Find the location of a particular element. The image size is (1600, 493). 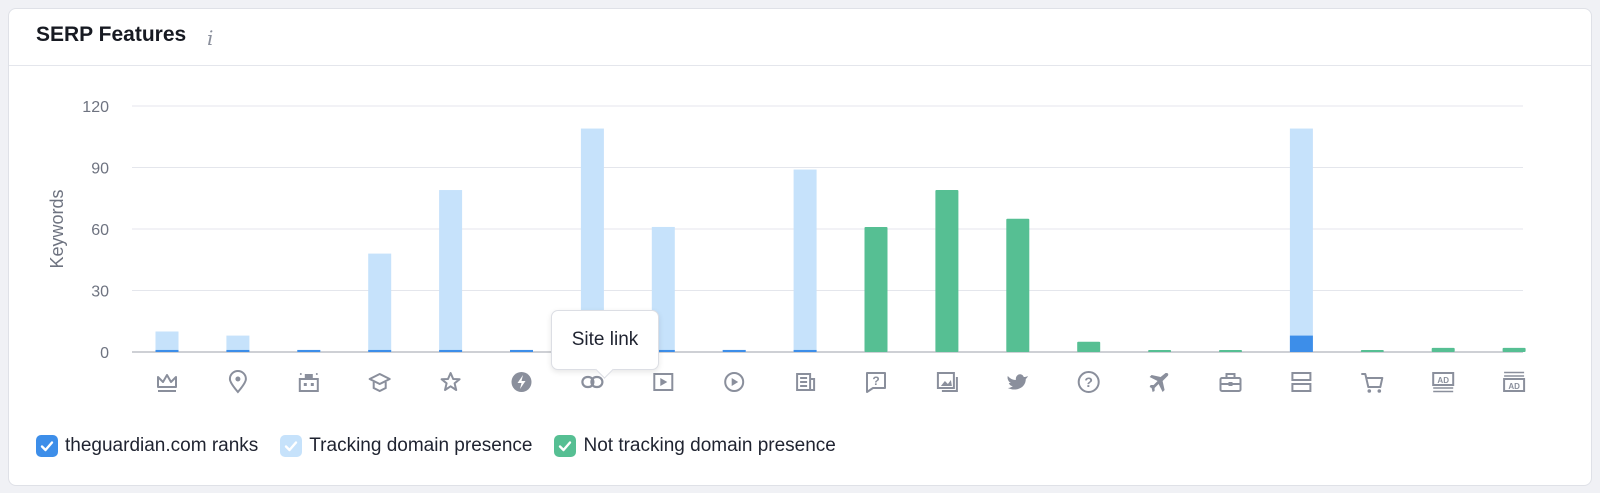

card-title: SERP Features is located at coordinates (111, 34).